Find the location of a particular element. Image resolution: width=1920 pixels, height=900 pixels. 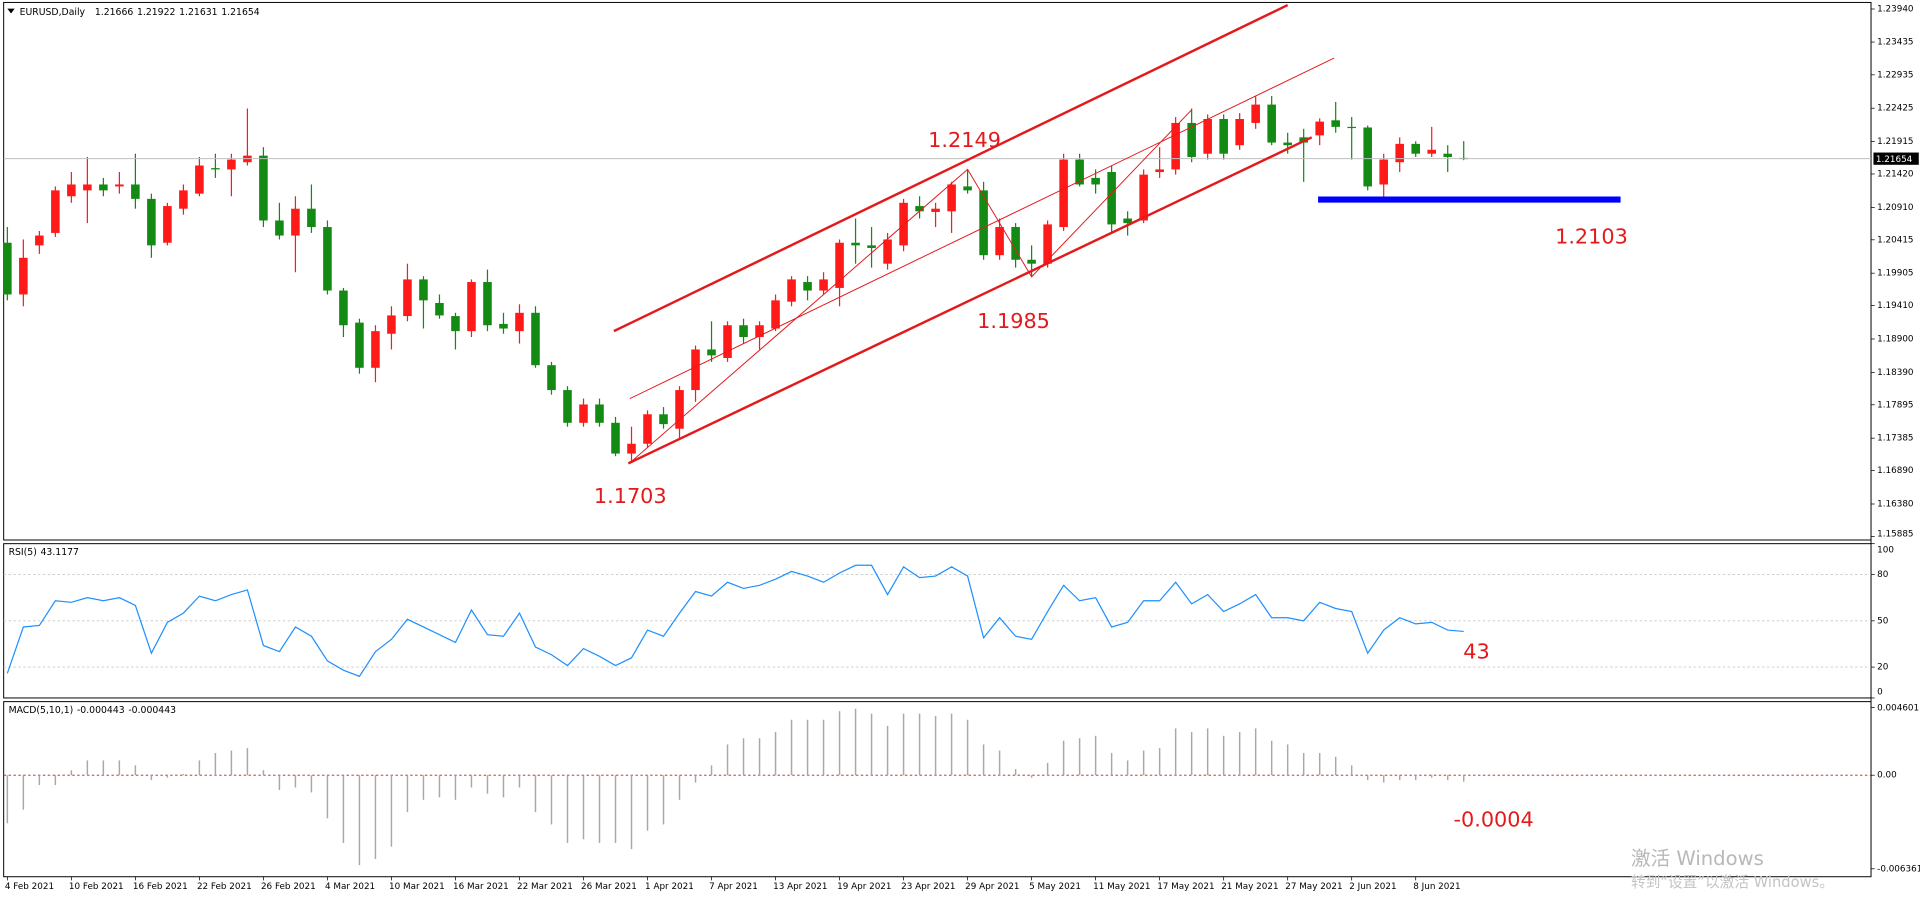

annotation: 1.1703 is located at coordinates (630, 496).